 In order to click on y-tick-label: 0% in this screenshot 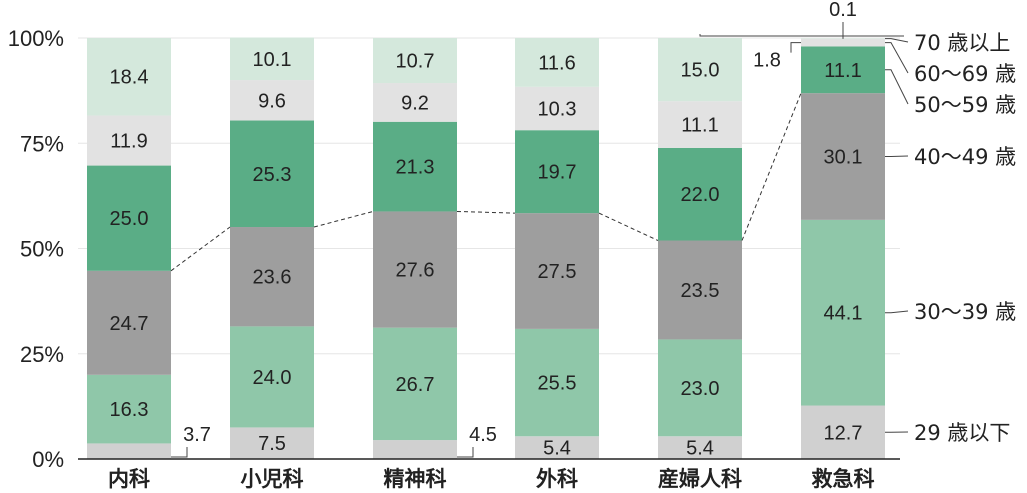, I will do `click(48, 459)`.